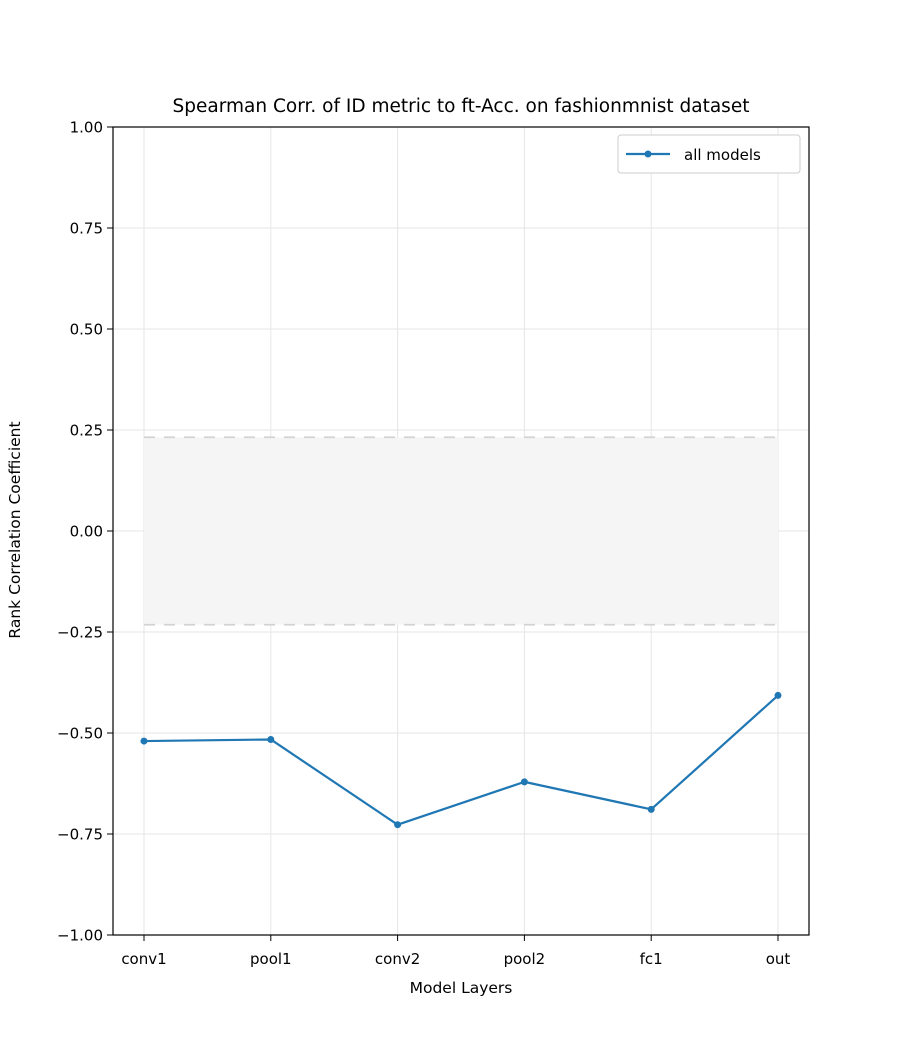 This screenshot has width=900, height=1050. I want to click on y-axis: −1.00 −0.75 −0.50 −0.25 0.00 0.25 0.50 0.75 1.00, so click(85, 532).